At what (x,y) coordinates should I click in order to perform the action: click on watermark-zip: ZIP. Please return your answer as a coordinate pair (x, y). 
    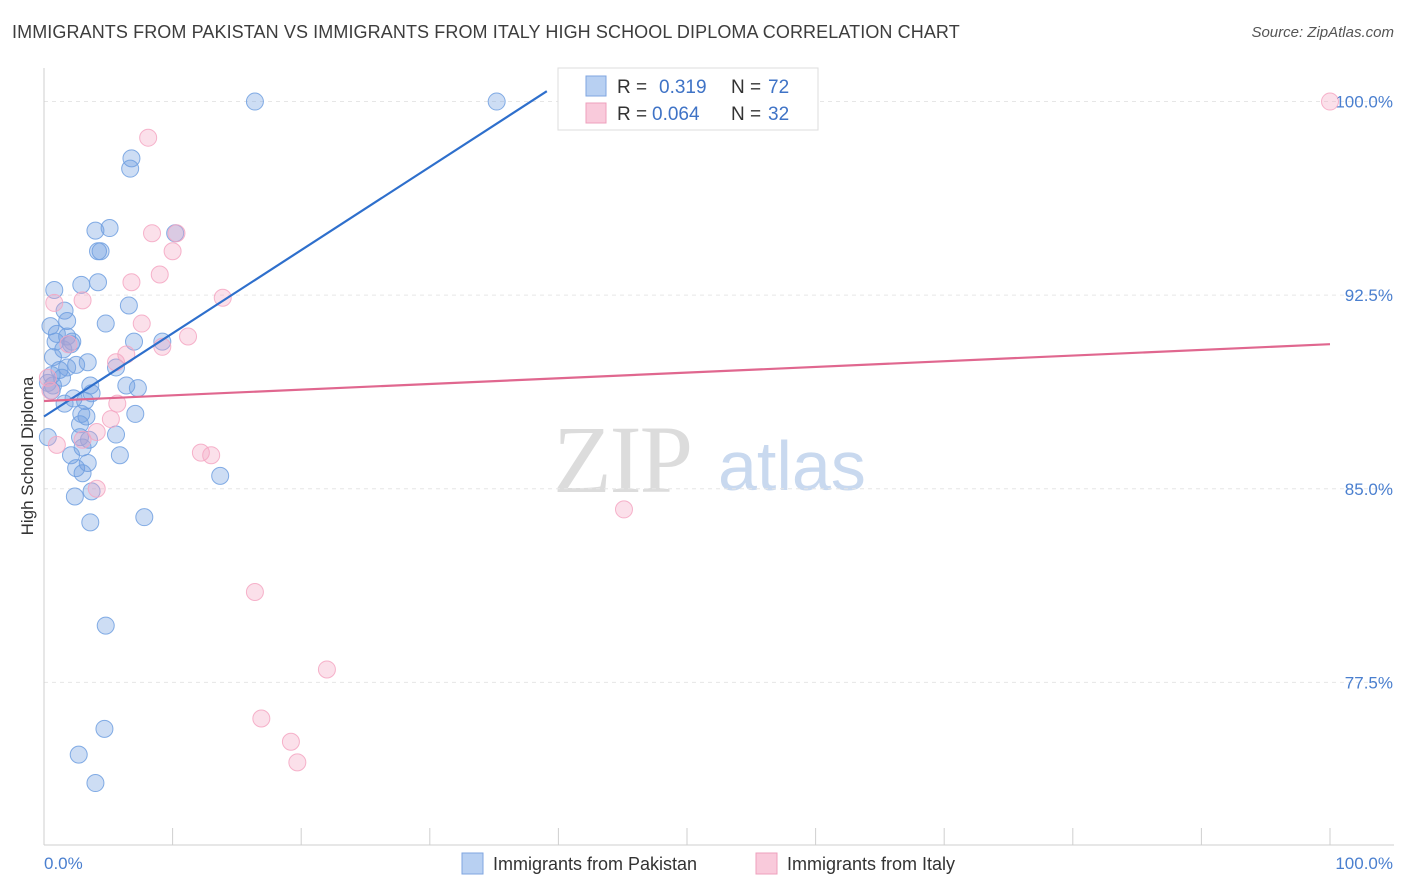
    Looking at the image, I should click on (622, 459).